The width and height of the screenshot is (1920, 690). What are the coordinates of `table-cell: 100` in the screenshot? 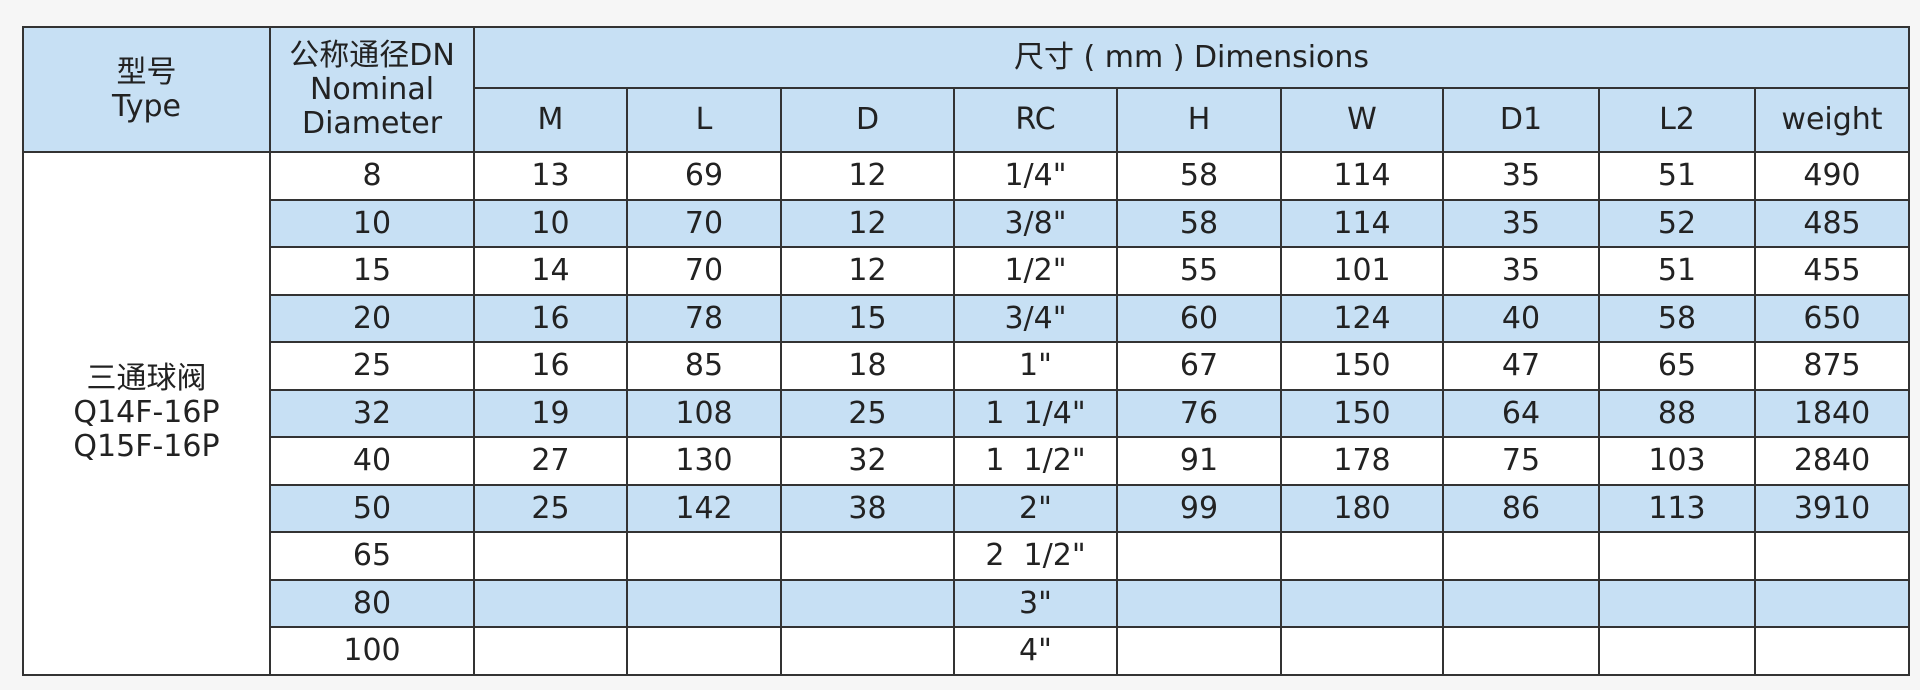 It's located at (372, 651).